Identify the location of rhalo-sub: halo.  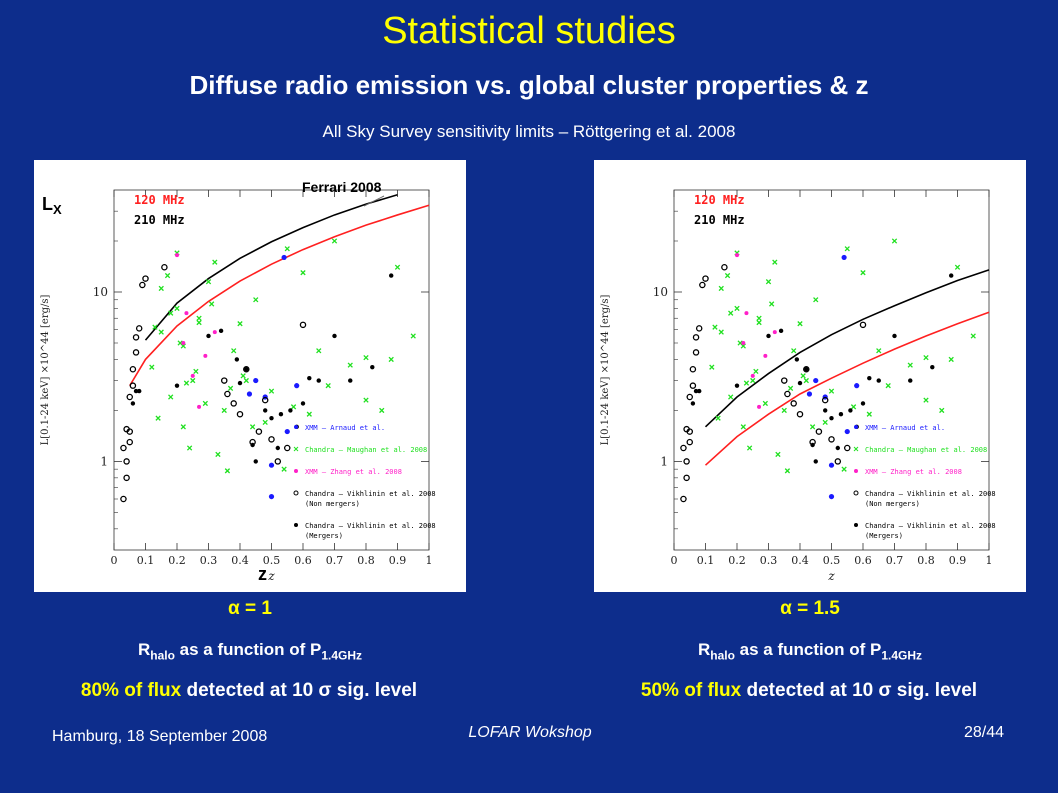
(722, 655).